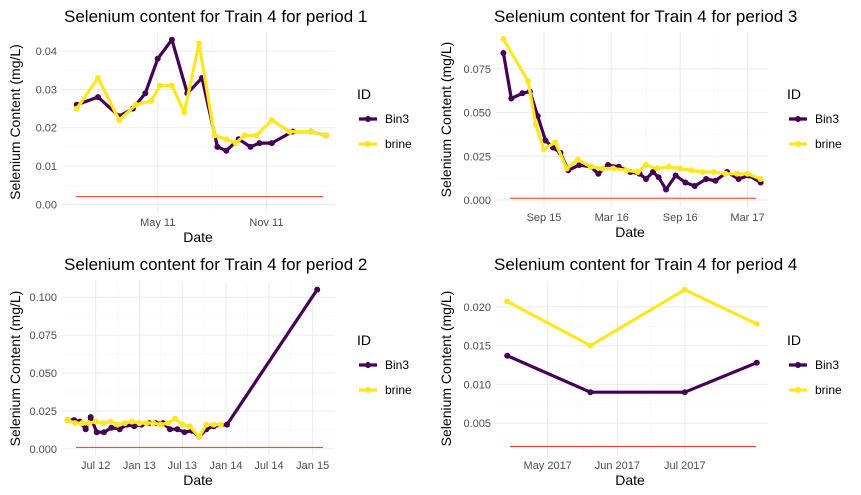 The width and height of the screenshot is (861, 495). Describe the element at coordinates (201, 93) in the screenshot. I see `series-line-brine` at that location.